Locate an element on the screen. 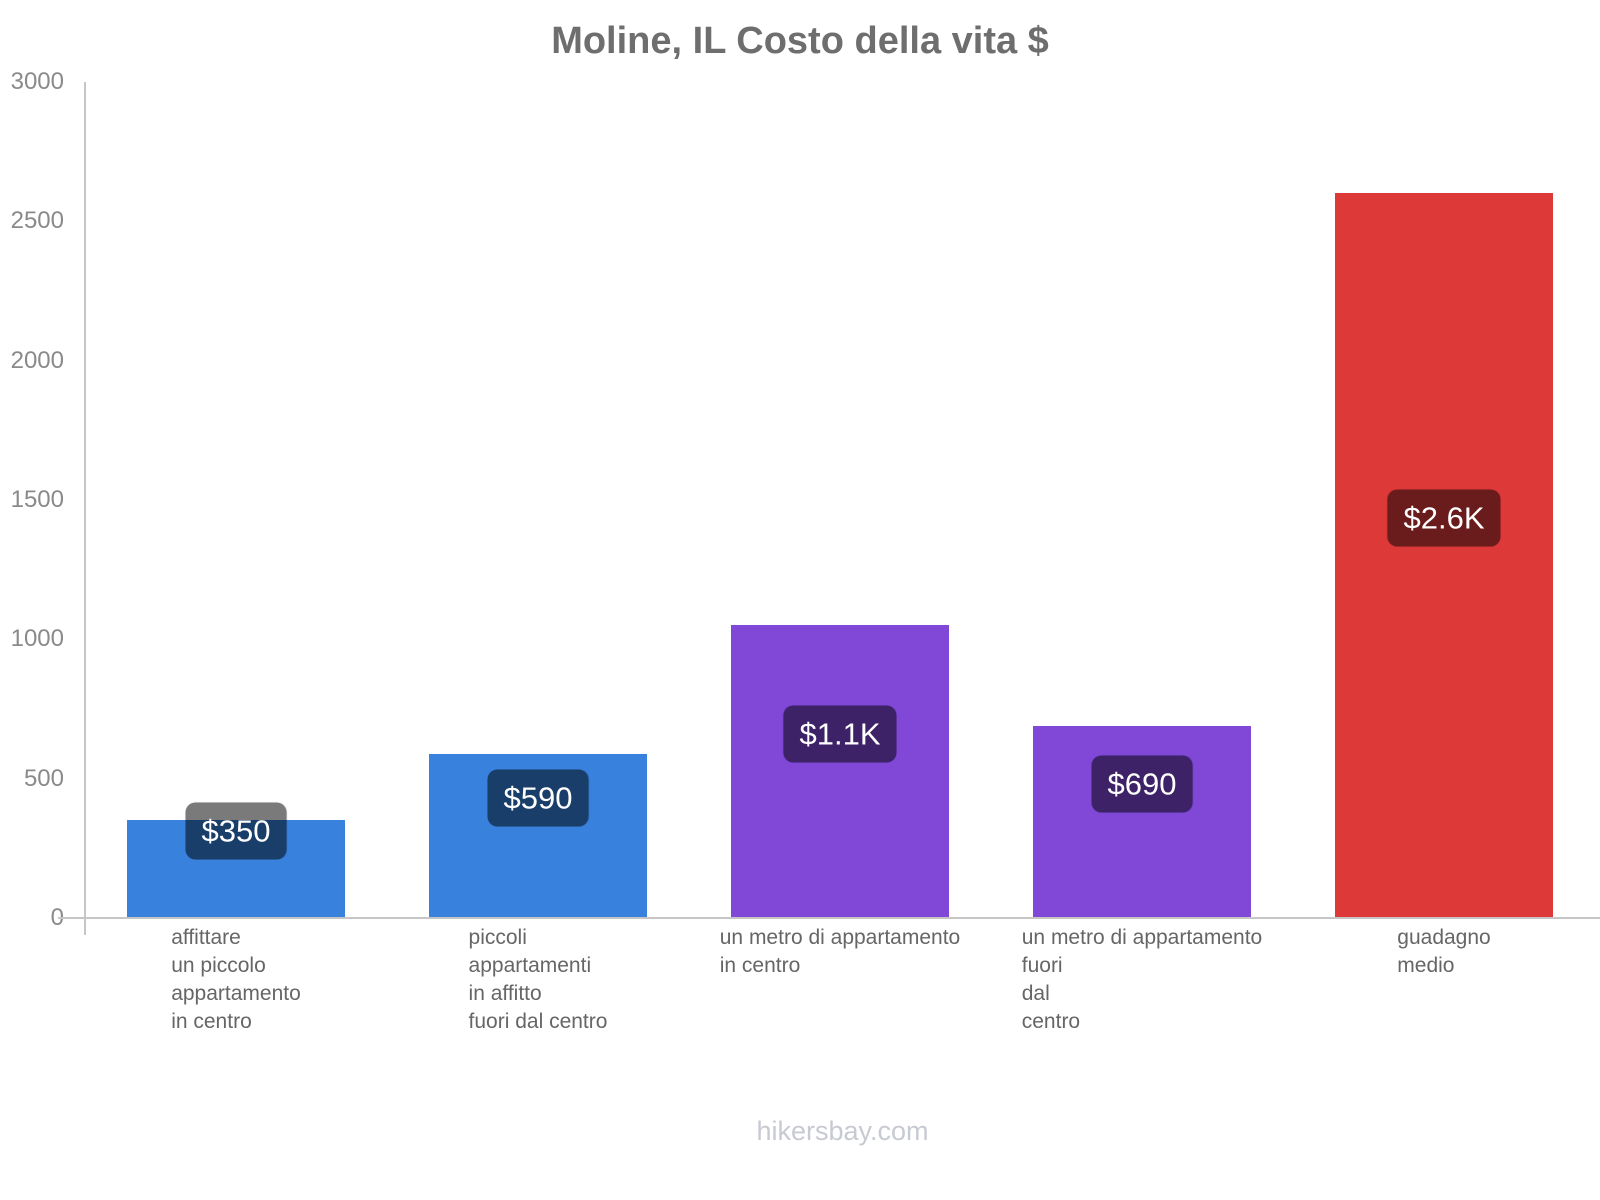 This screenshot has width=1600, height=1200. y-tick-label: 500 is located at coordinates (43, 778).